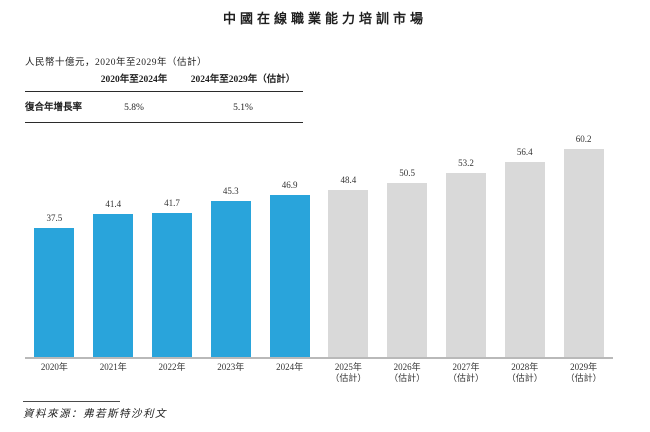  I want to click on cagr-value-2024-2029: 5.1%, so click(243, 108).